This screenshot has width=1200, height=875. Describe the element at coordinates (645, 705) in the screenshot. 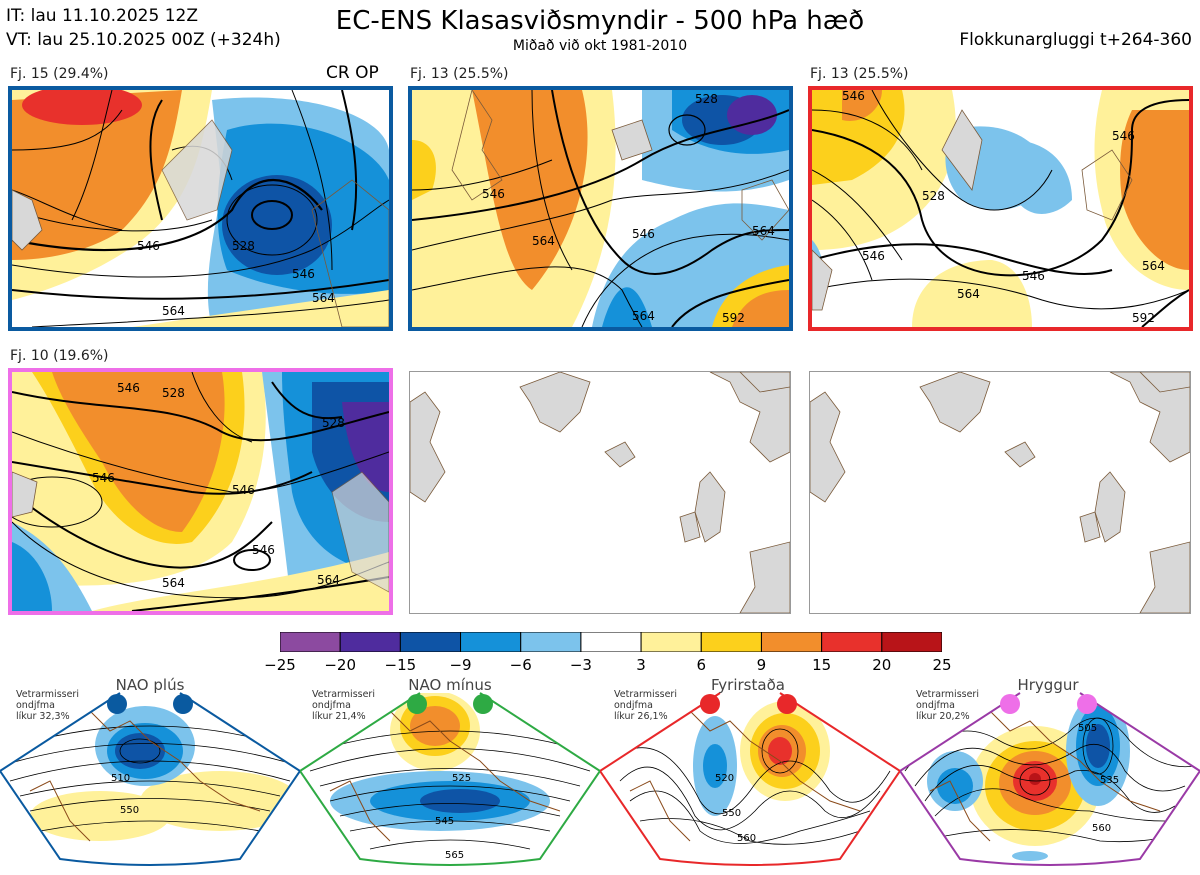

I see `regime-note: Vetrarmisseri ondjfma líkur 26,1%` at that location.